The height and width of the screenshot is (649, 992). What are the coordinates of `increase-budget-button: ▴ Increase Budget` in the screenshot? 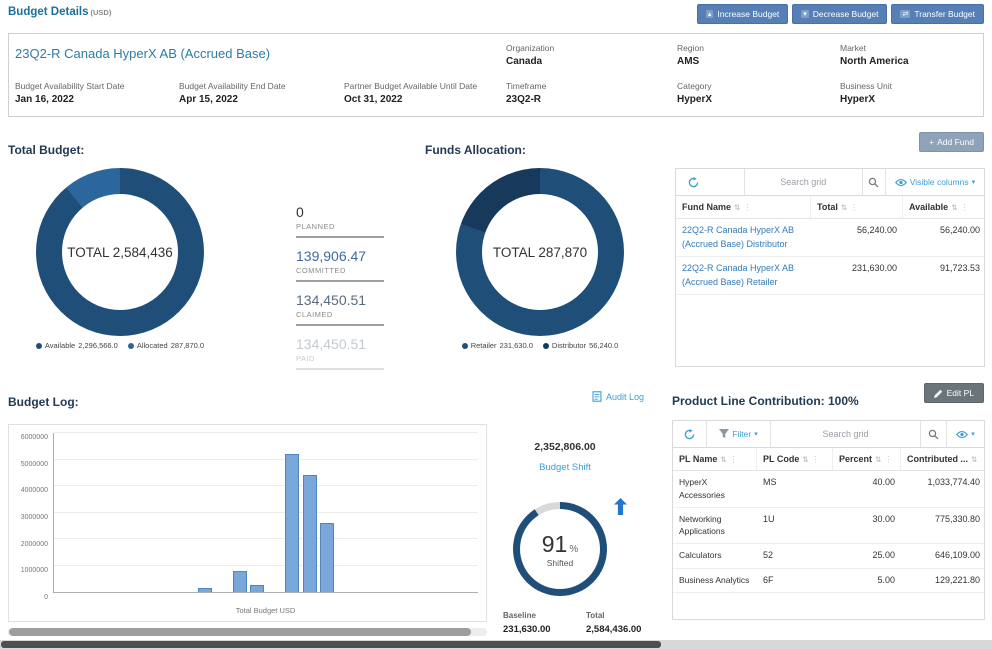 It's located at (742, 14).